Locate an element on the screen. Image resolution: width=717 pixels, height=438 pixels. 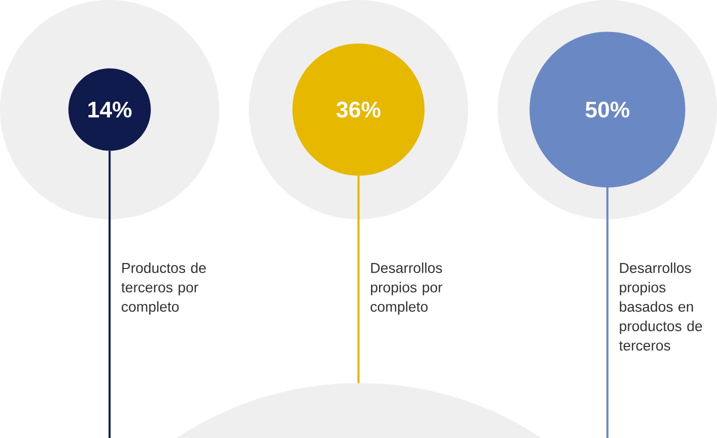
category-label: Productos de terceros por completo is located at coordinates (163, 288).